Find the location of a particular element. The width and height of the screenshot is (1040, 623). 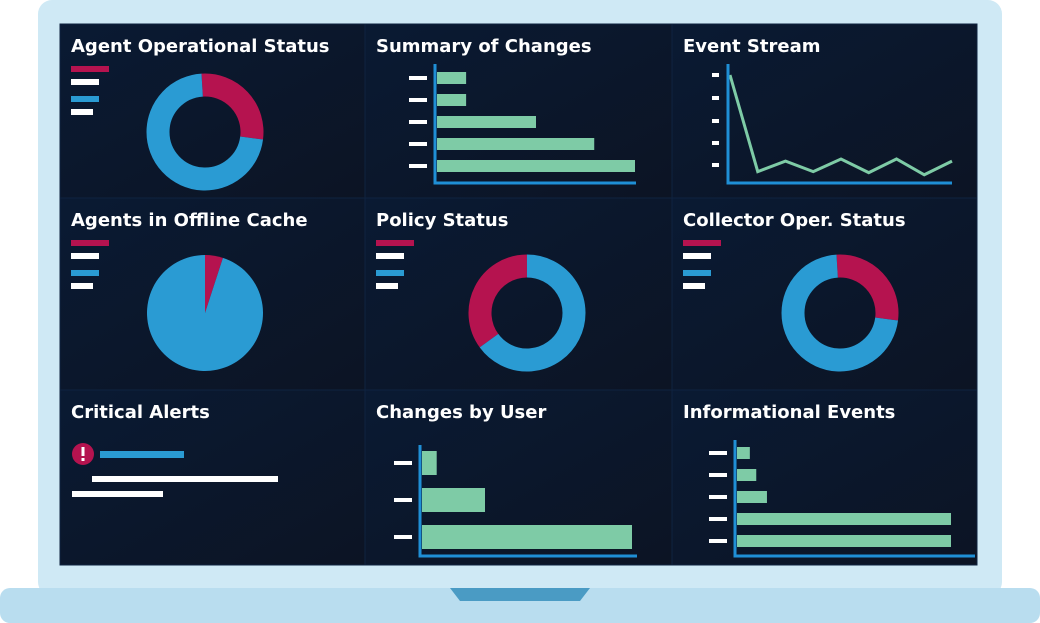

panel-title: Changes by User is located at coordinates (461, 412).